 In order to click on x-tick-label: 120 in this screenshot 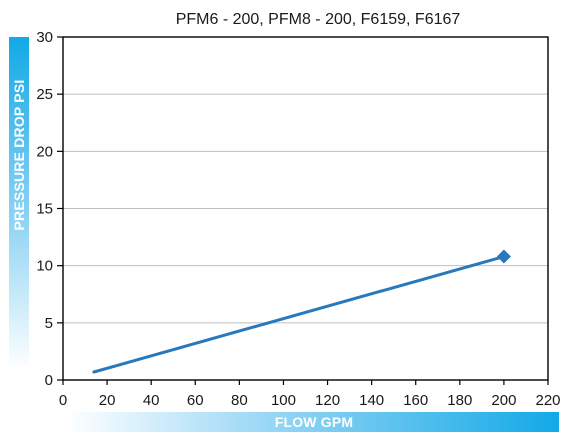, I will do `click(327, 400)`.